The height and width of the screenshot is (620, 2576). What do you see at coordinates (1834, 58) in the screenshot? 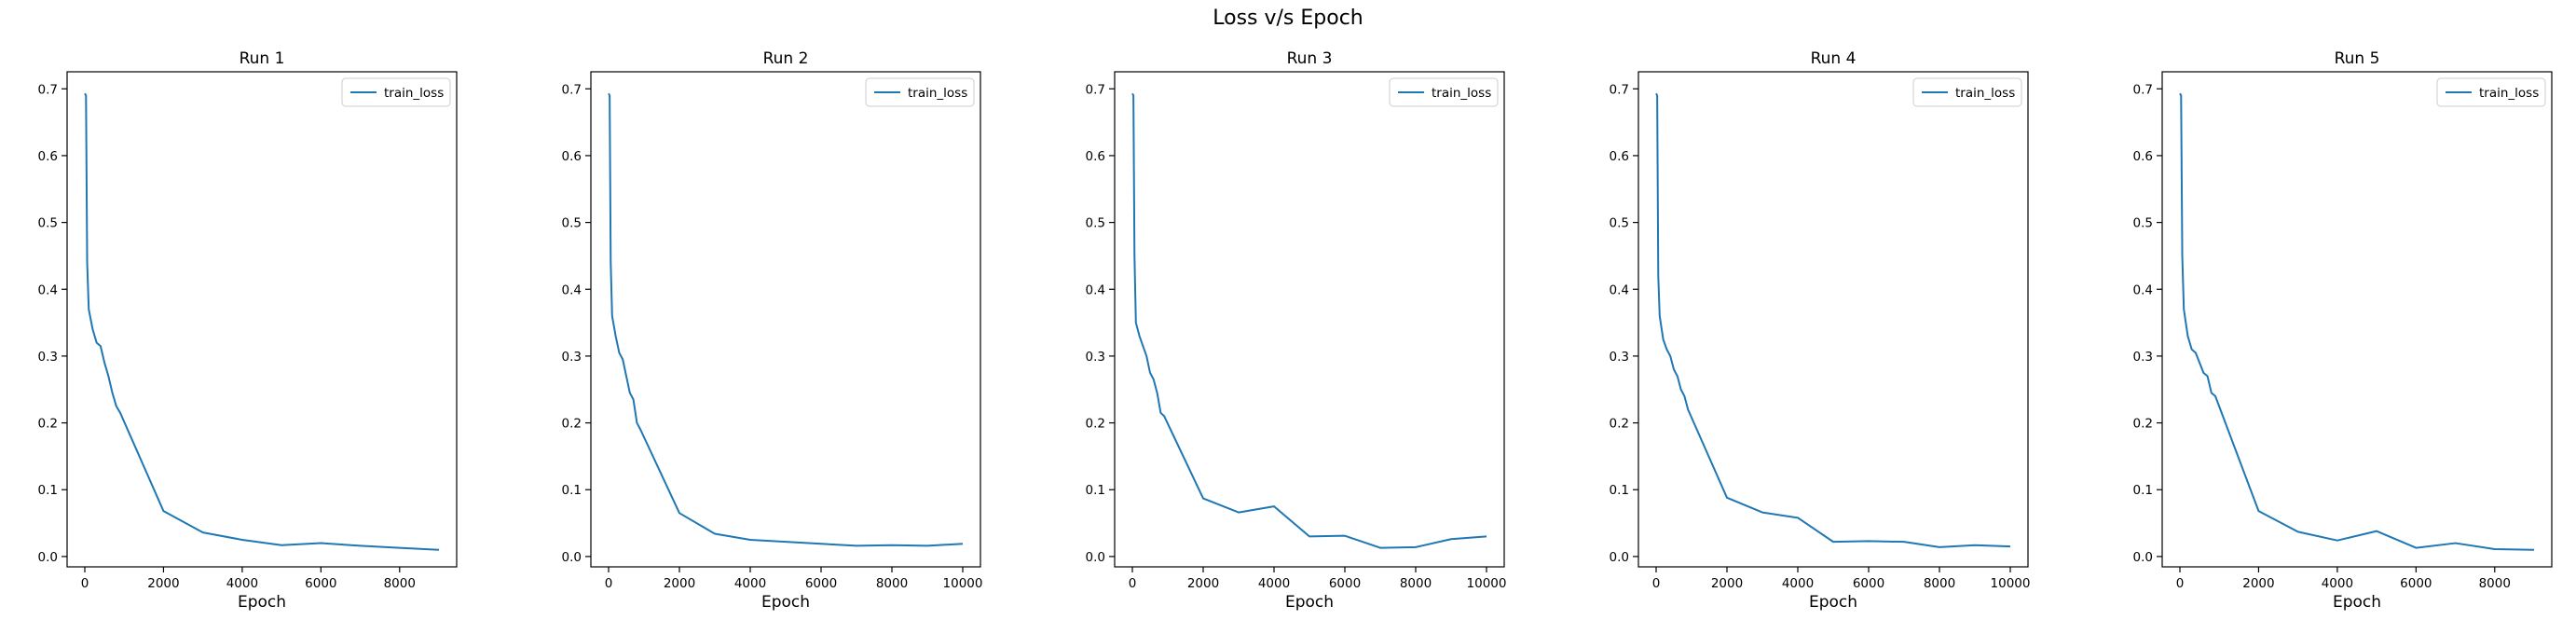
I see `subplot-title: Run 4` at bounding box center [1834, 58].